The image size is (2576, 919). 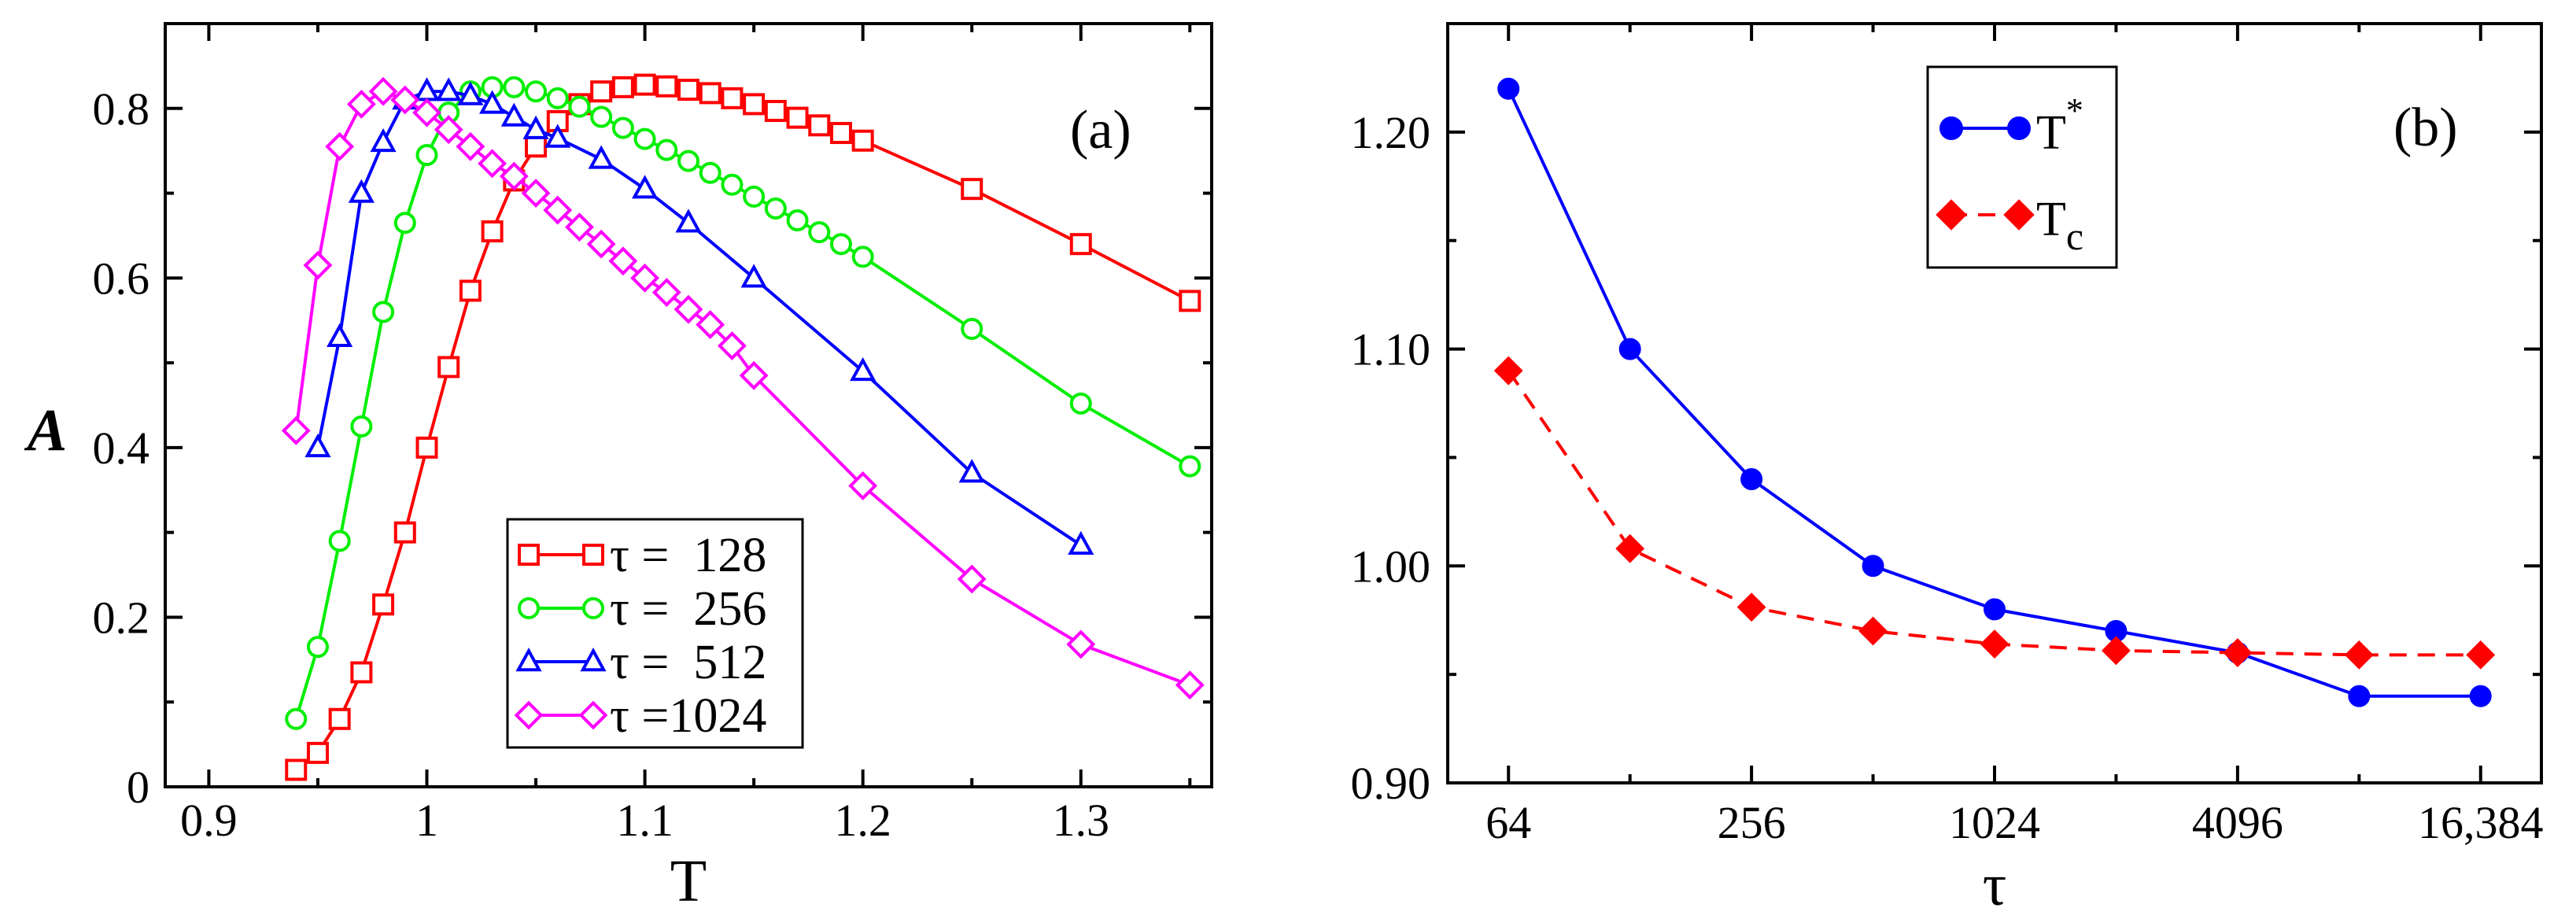 I want to click on panel-a-legend-box, so click(x=655, y=633).